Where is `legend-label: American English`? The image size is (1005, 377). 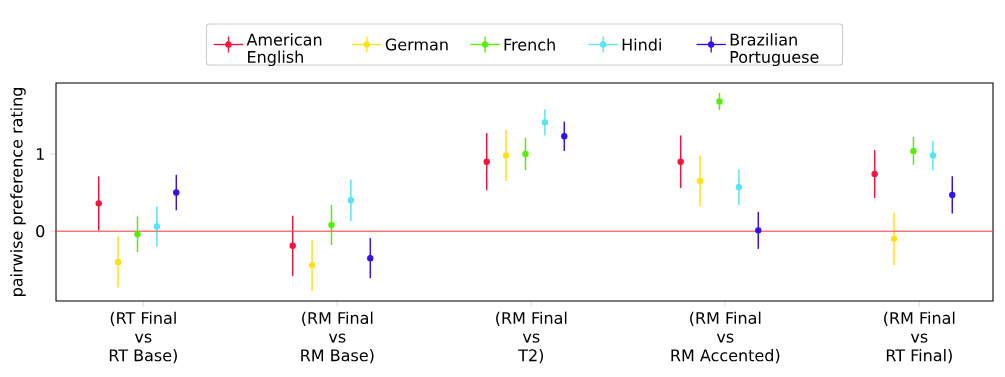
legend-label: American English is located at coordinates (284, 50).